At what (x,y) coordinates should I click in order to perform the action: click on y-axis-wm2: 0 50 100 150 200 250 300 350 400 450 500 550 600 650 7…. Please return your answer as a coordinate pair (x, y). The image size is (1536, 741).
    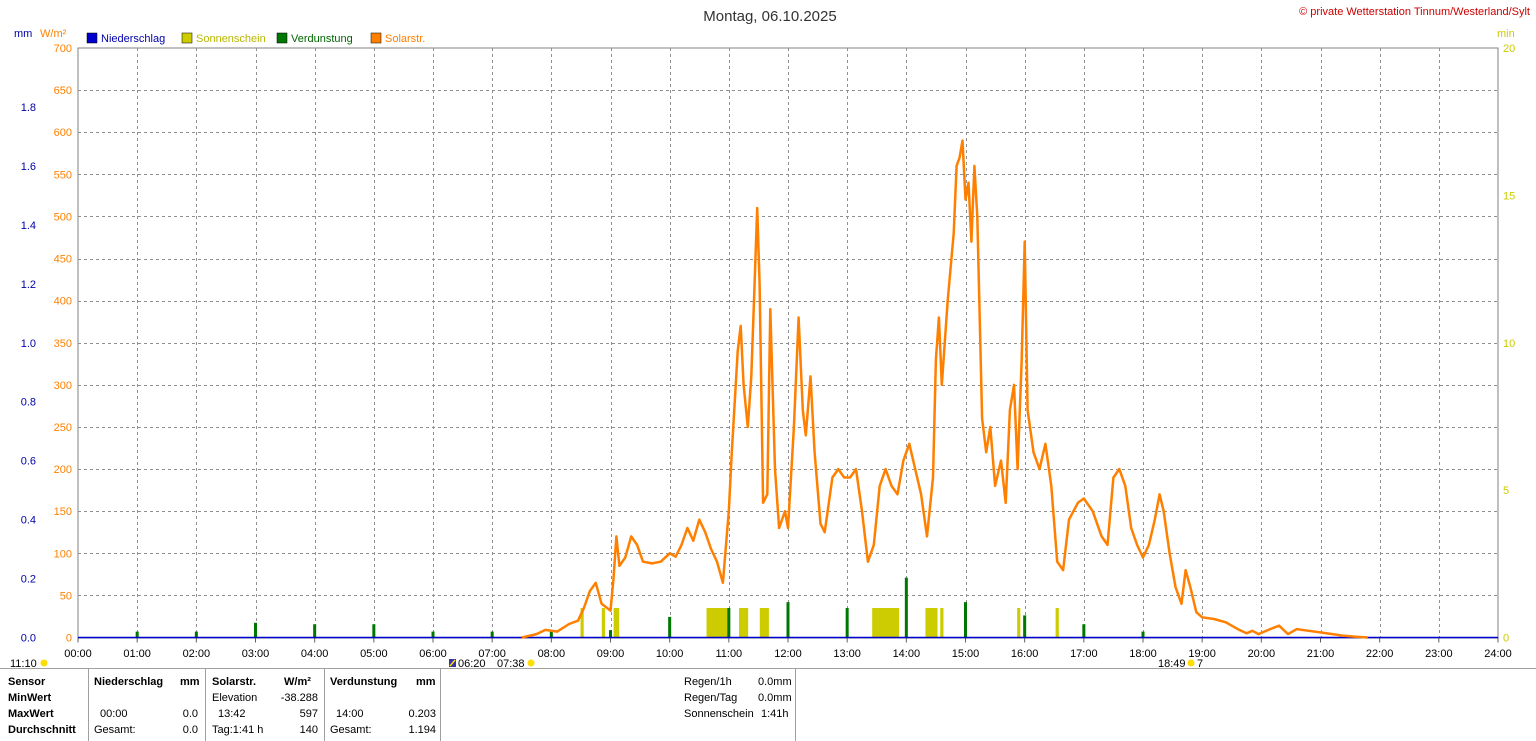
    Looking at the image, I should click on (63, 344).